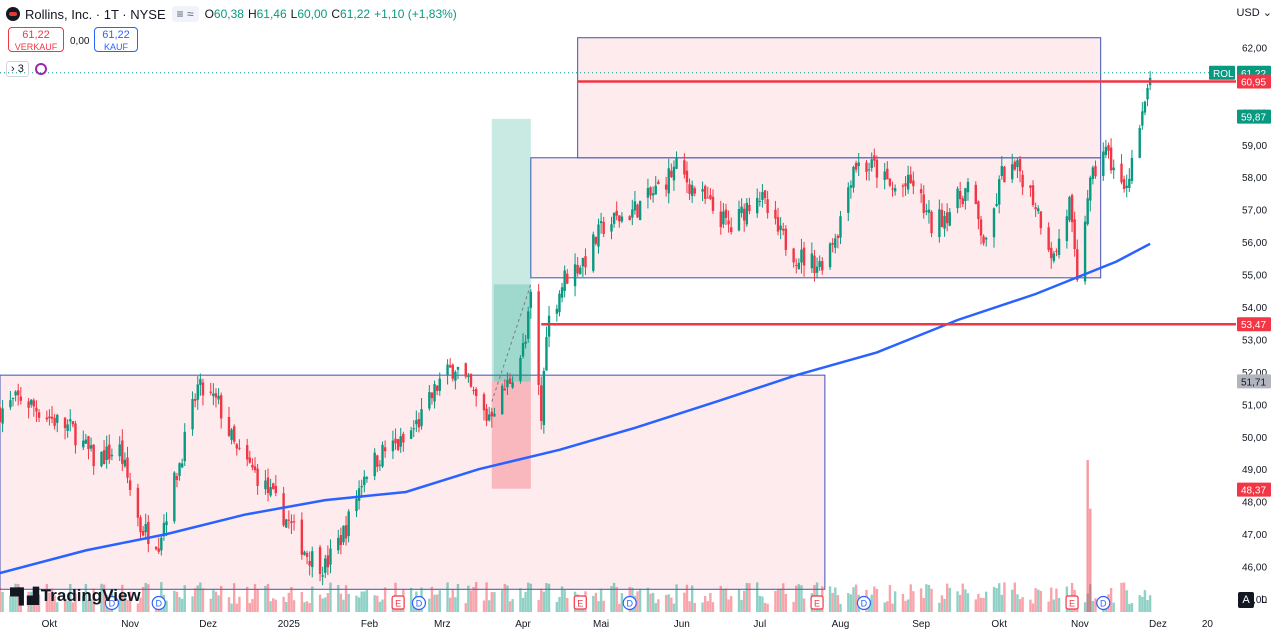 The width and height of the screenshot is (1280, 636). I want to click on log-scale-button: L, so click(1264, 600).